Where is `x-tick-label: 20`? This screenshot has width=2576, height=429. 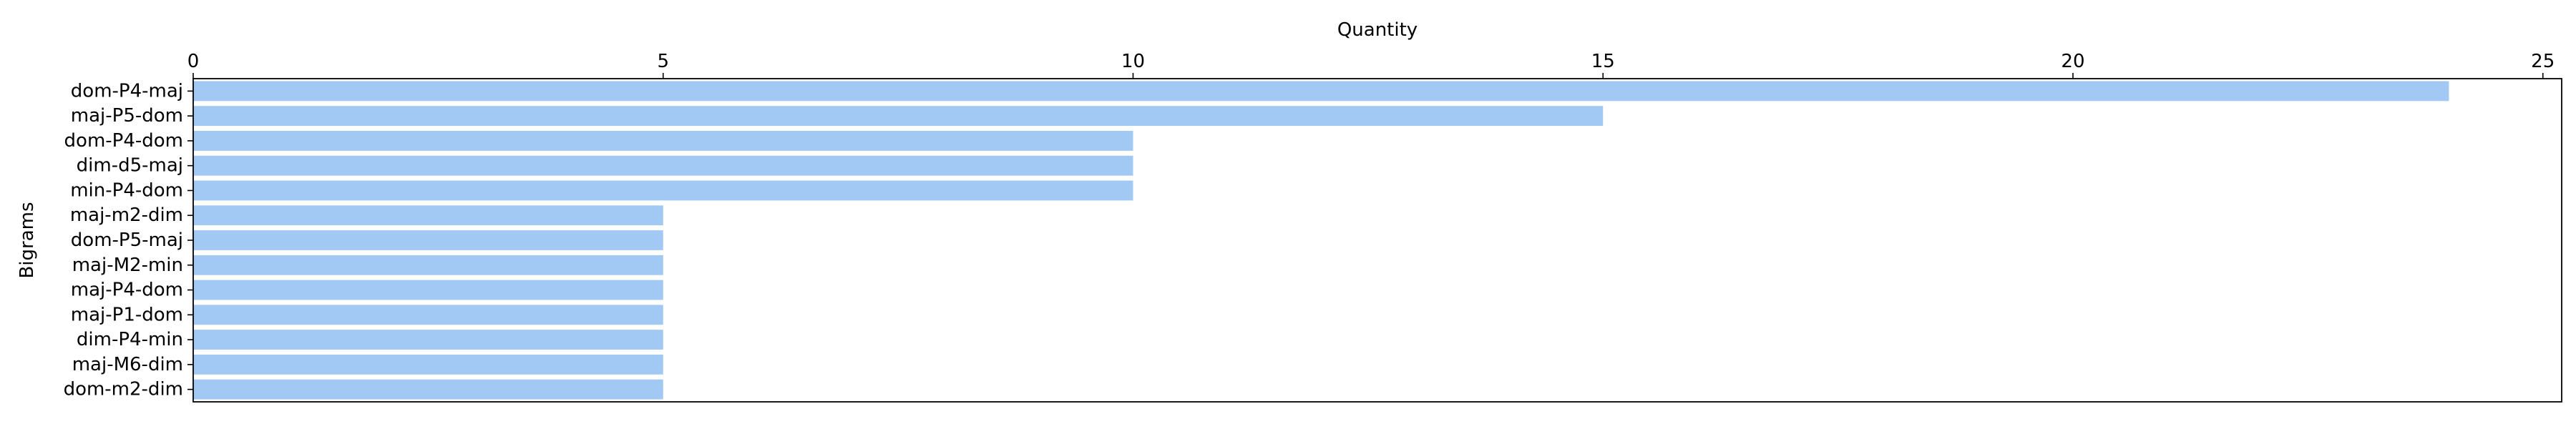
x-tick-label: 20 is located at coordinates (2072, 61).